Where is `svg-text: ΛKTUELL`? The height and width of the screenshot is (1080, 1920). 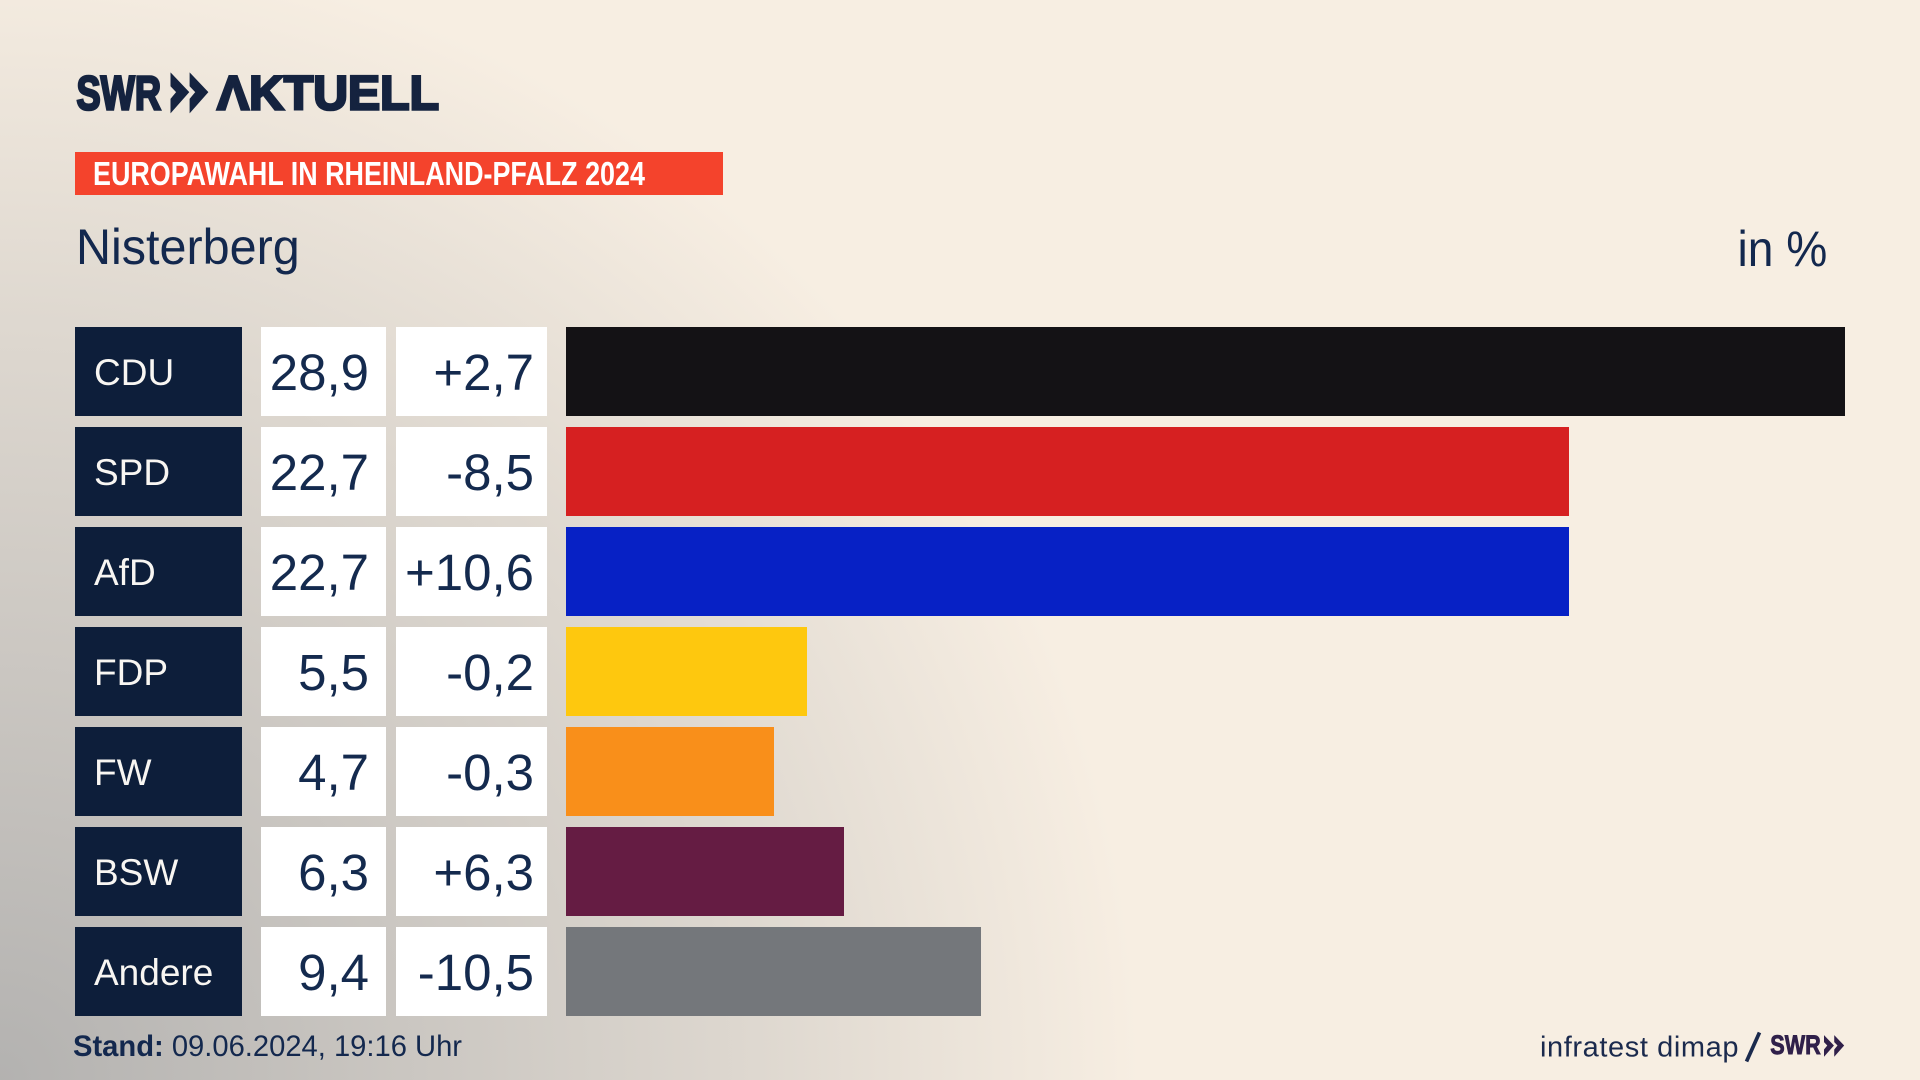 svg-text: ΛKTUELL is located at coordinates (328, 95).